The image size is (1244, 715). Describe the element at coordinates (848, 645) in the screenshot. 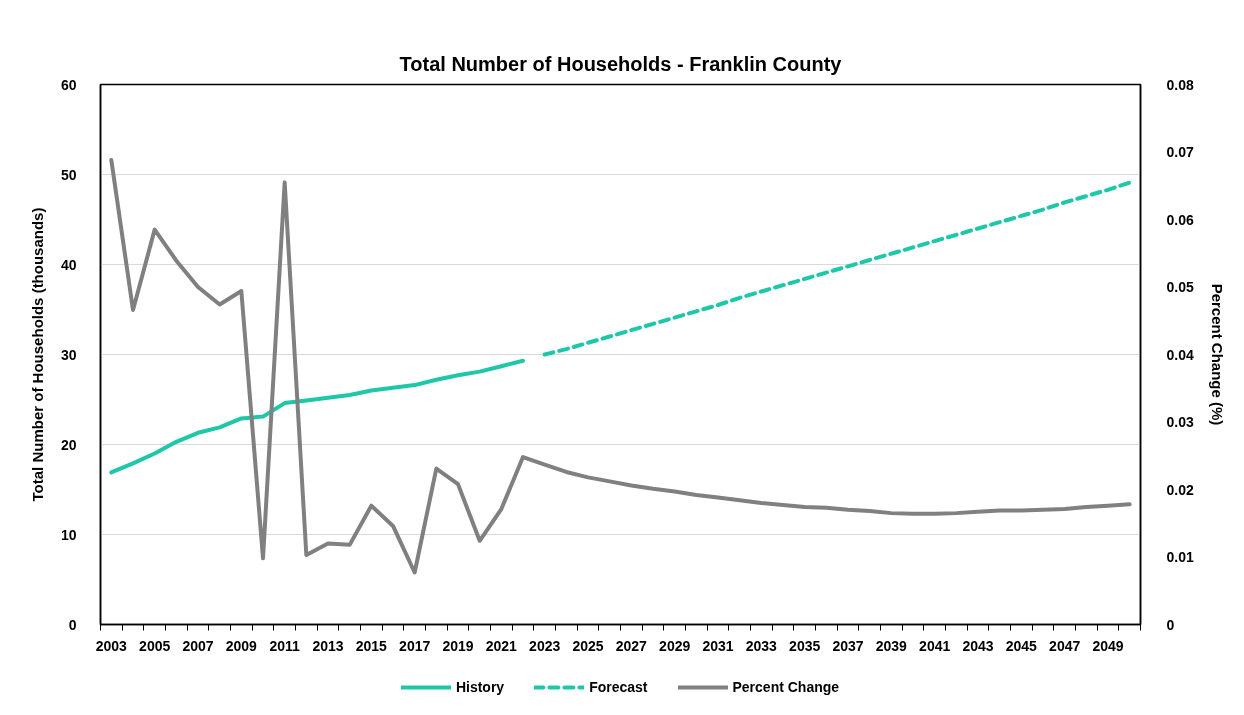

I see `x-tick-label: 2037` at that location.